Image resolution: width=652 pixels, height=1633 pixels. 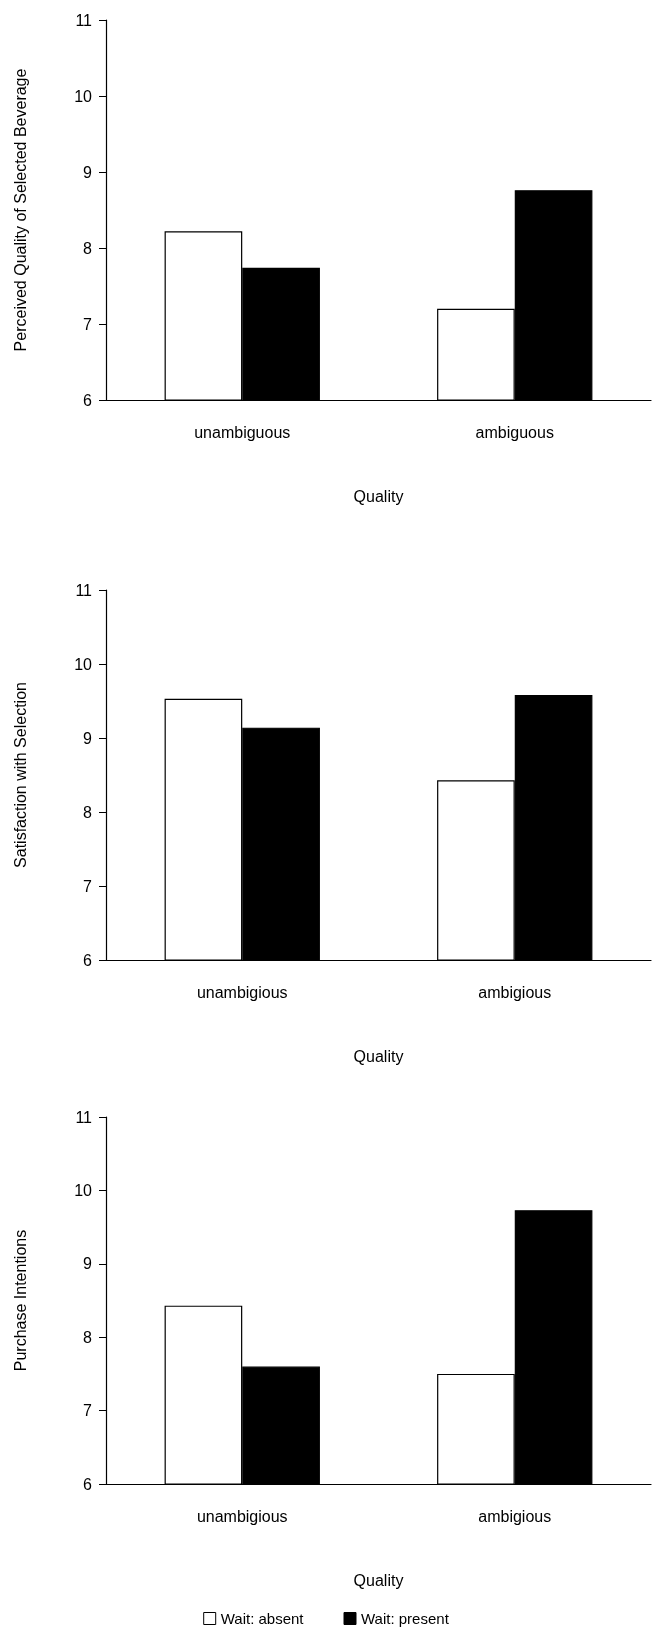 What do you see at coordinates (242, 432) in the screenshot?
I see `x-tick-label: unambiguous` at bounding box center [242, 432].